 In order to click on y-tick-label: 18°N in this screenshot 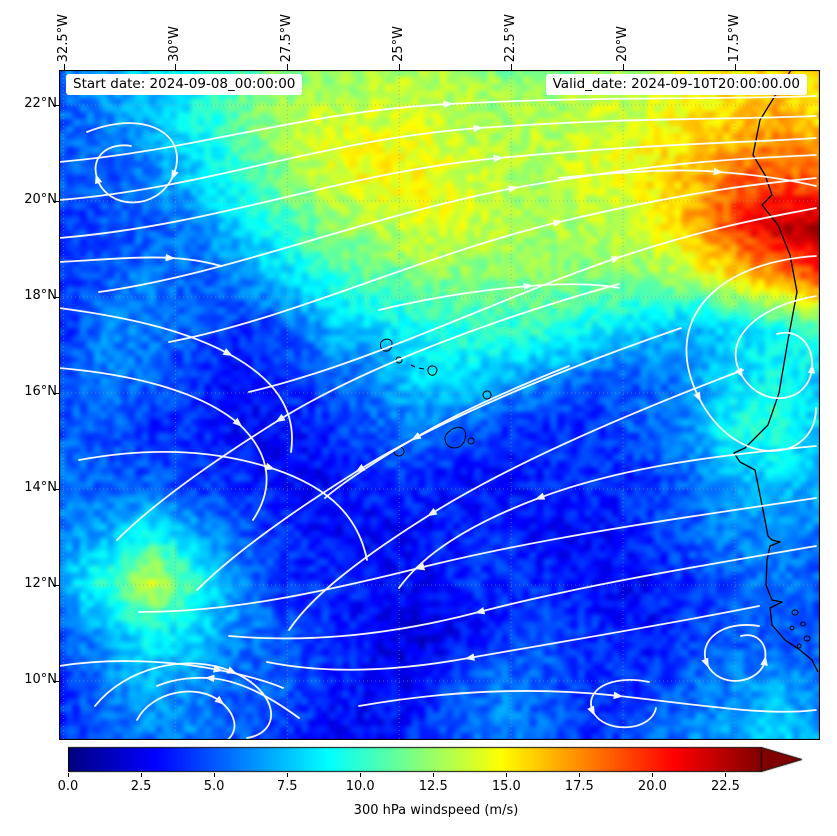, I will do `click(40, 295)`.